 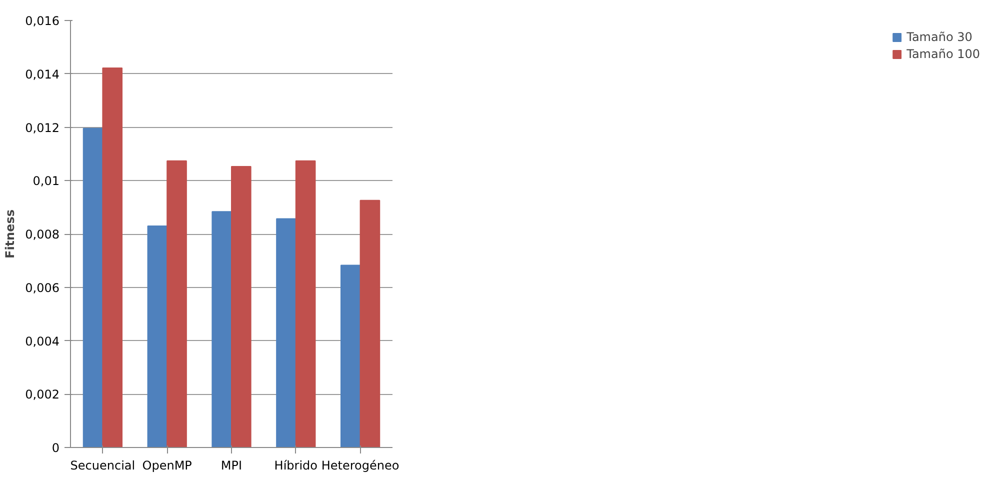 What do you see at coordinates (42, 341) in the screenshot?
I see `y-tick-label: 0,004` at bounding box center [42, 341].